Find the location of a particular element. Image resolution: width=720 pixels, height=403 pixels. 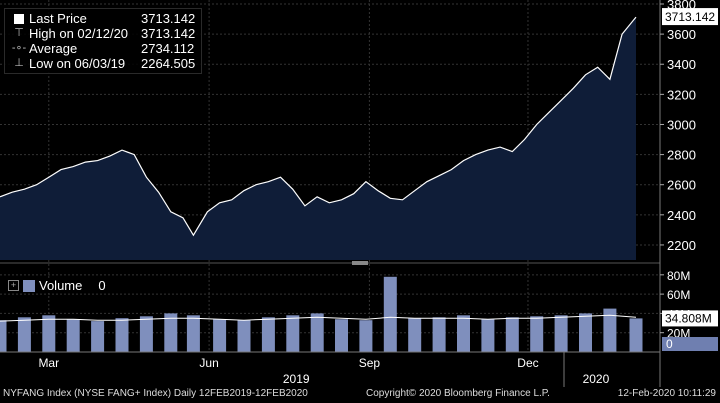

x-tick-labels: Mar Jun Sep Dec 2019 2020 is located at coordinates (323, 371).